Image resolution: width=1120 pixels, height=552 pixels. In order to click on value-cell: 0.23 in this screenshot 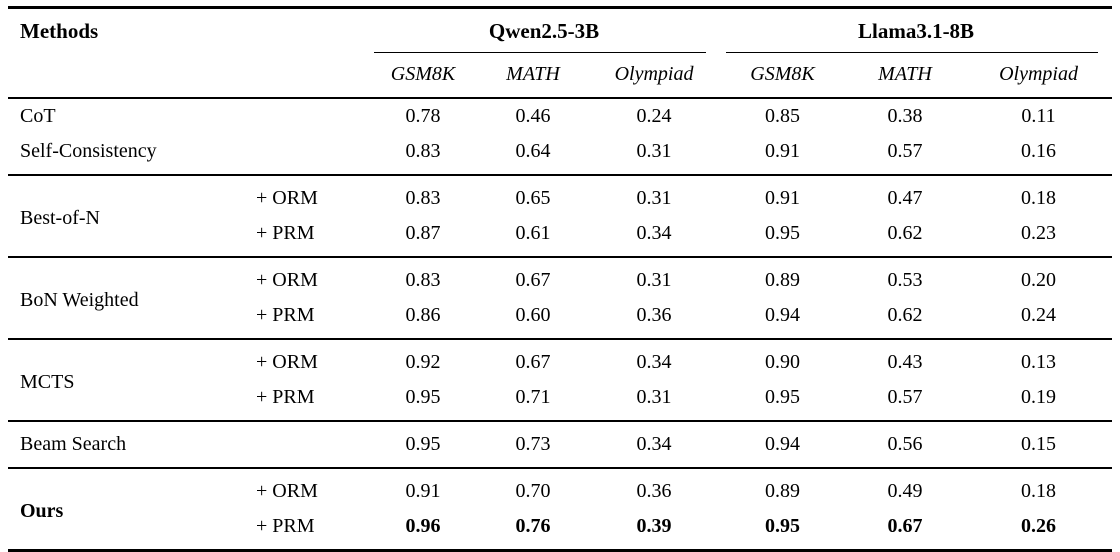, I will do `click(1039, 233)`.